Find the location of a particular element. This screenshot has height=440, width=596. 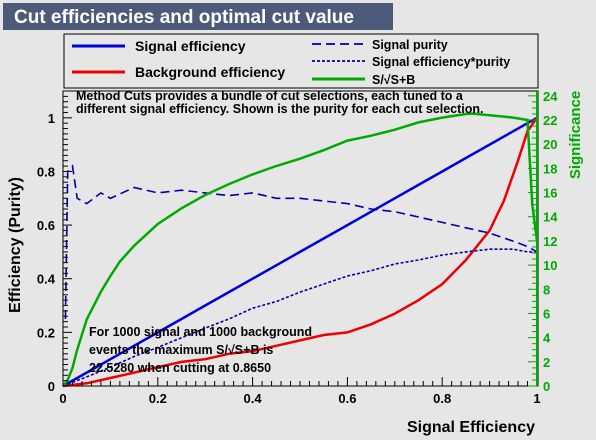

y2-tick-label-4: 8 is located at coordinates (546, 289).